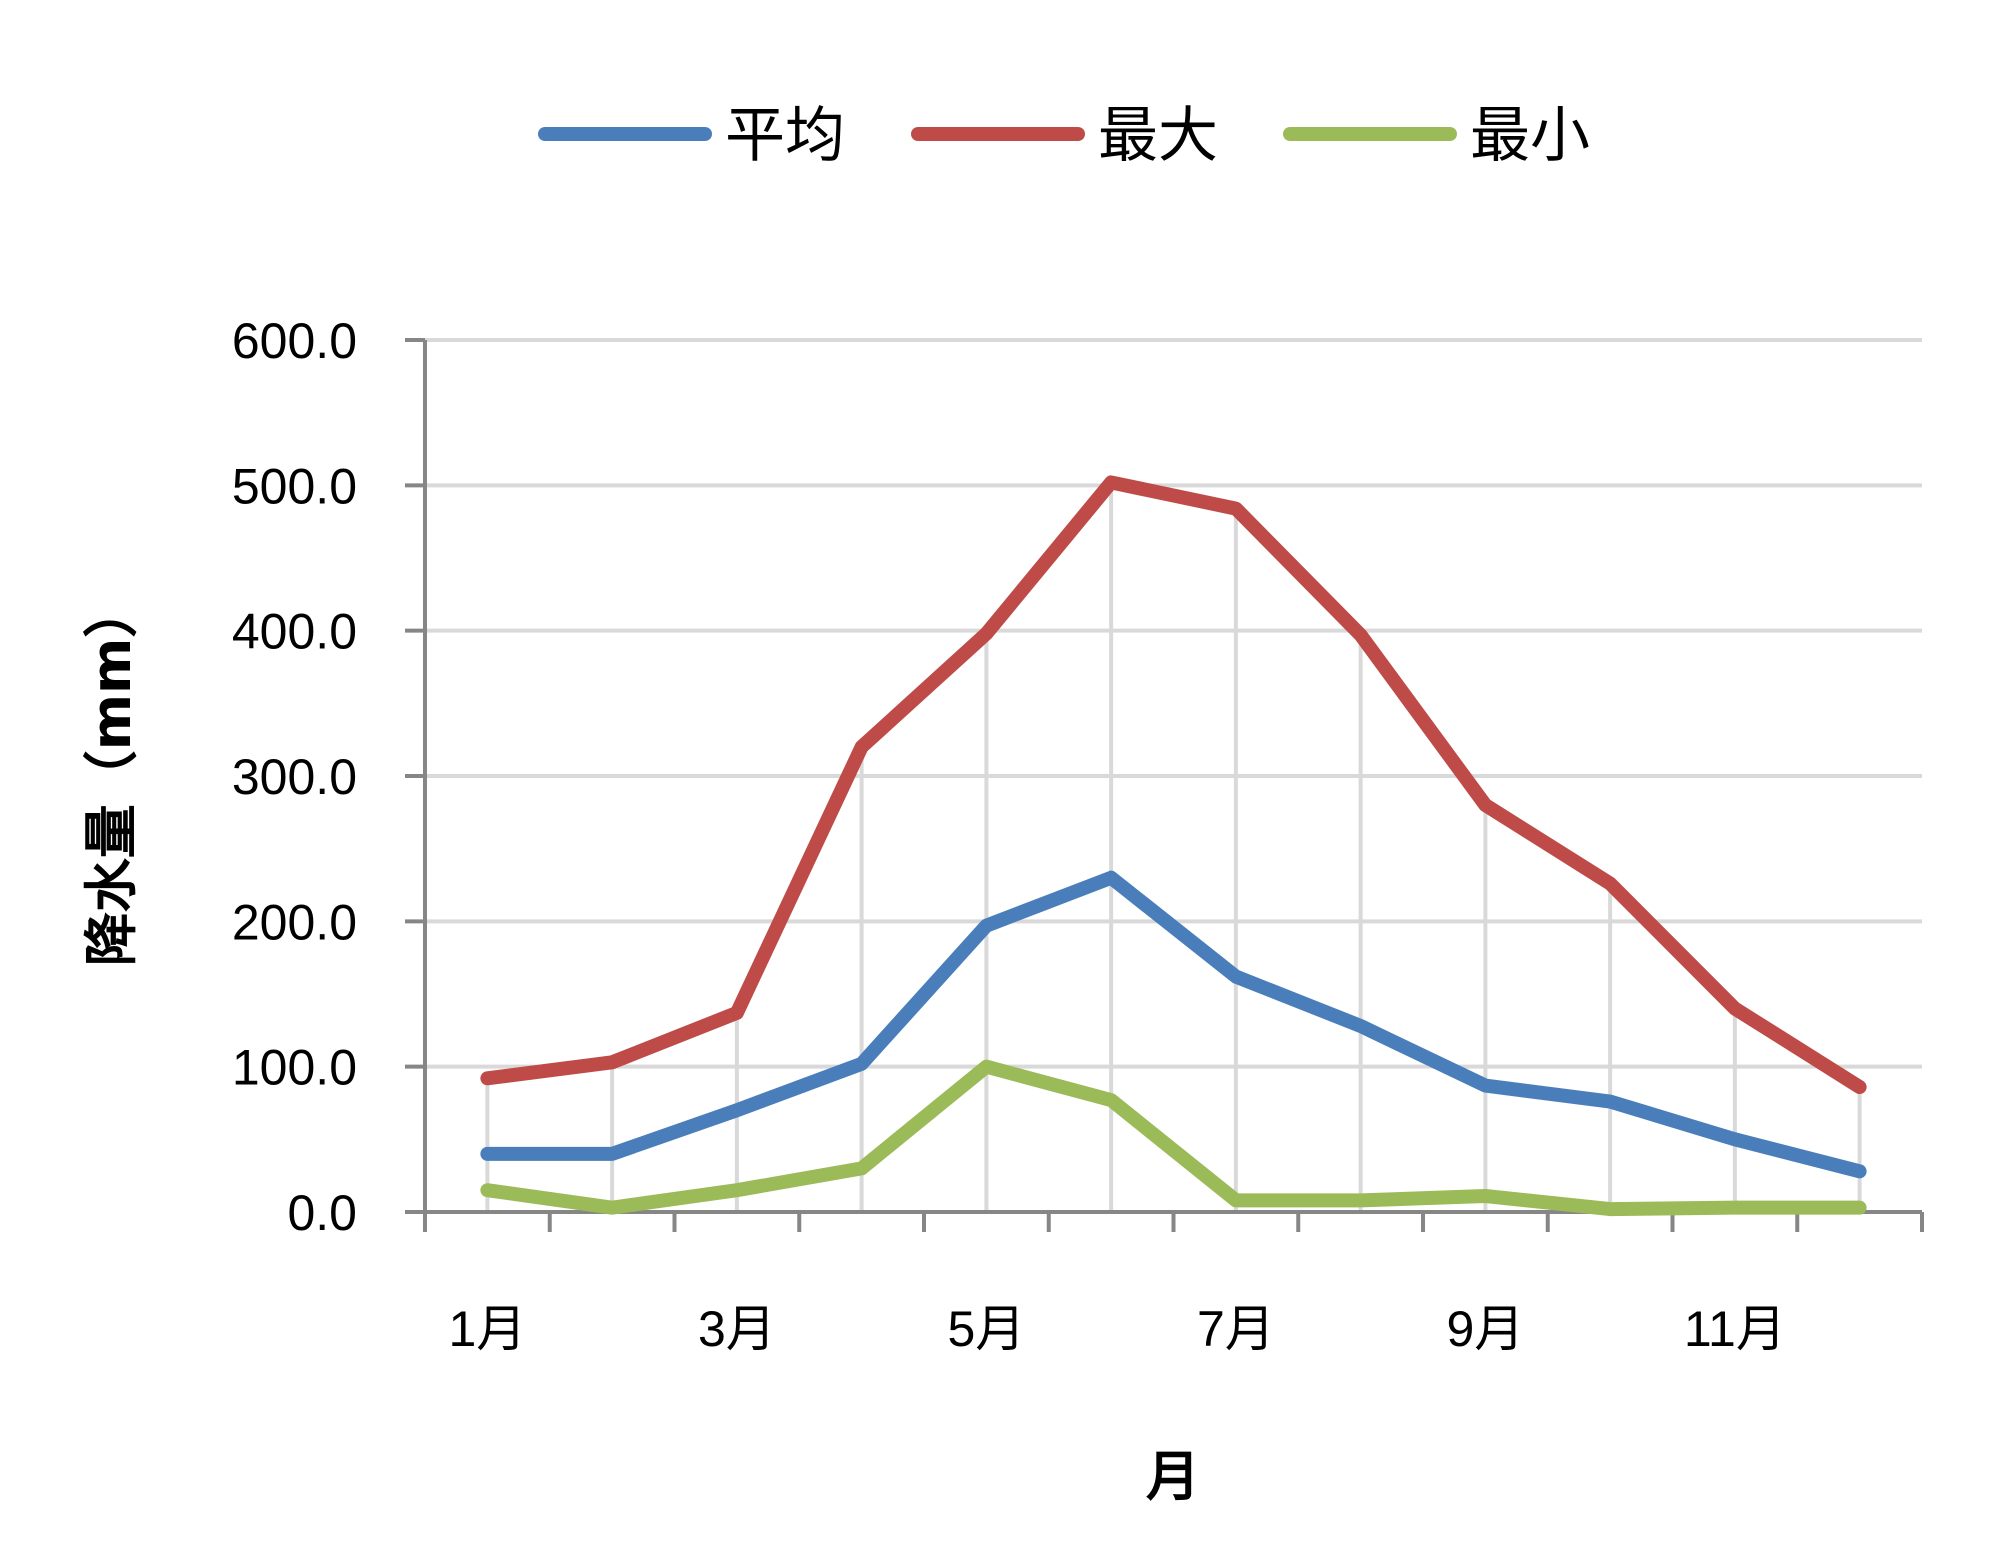 The height and width of the screenshot is (1555, 2000). I want to click on y-tick-label: 400.0, so click(294, 632).